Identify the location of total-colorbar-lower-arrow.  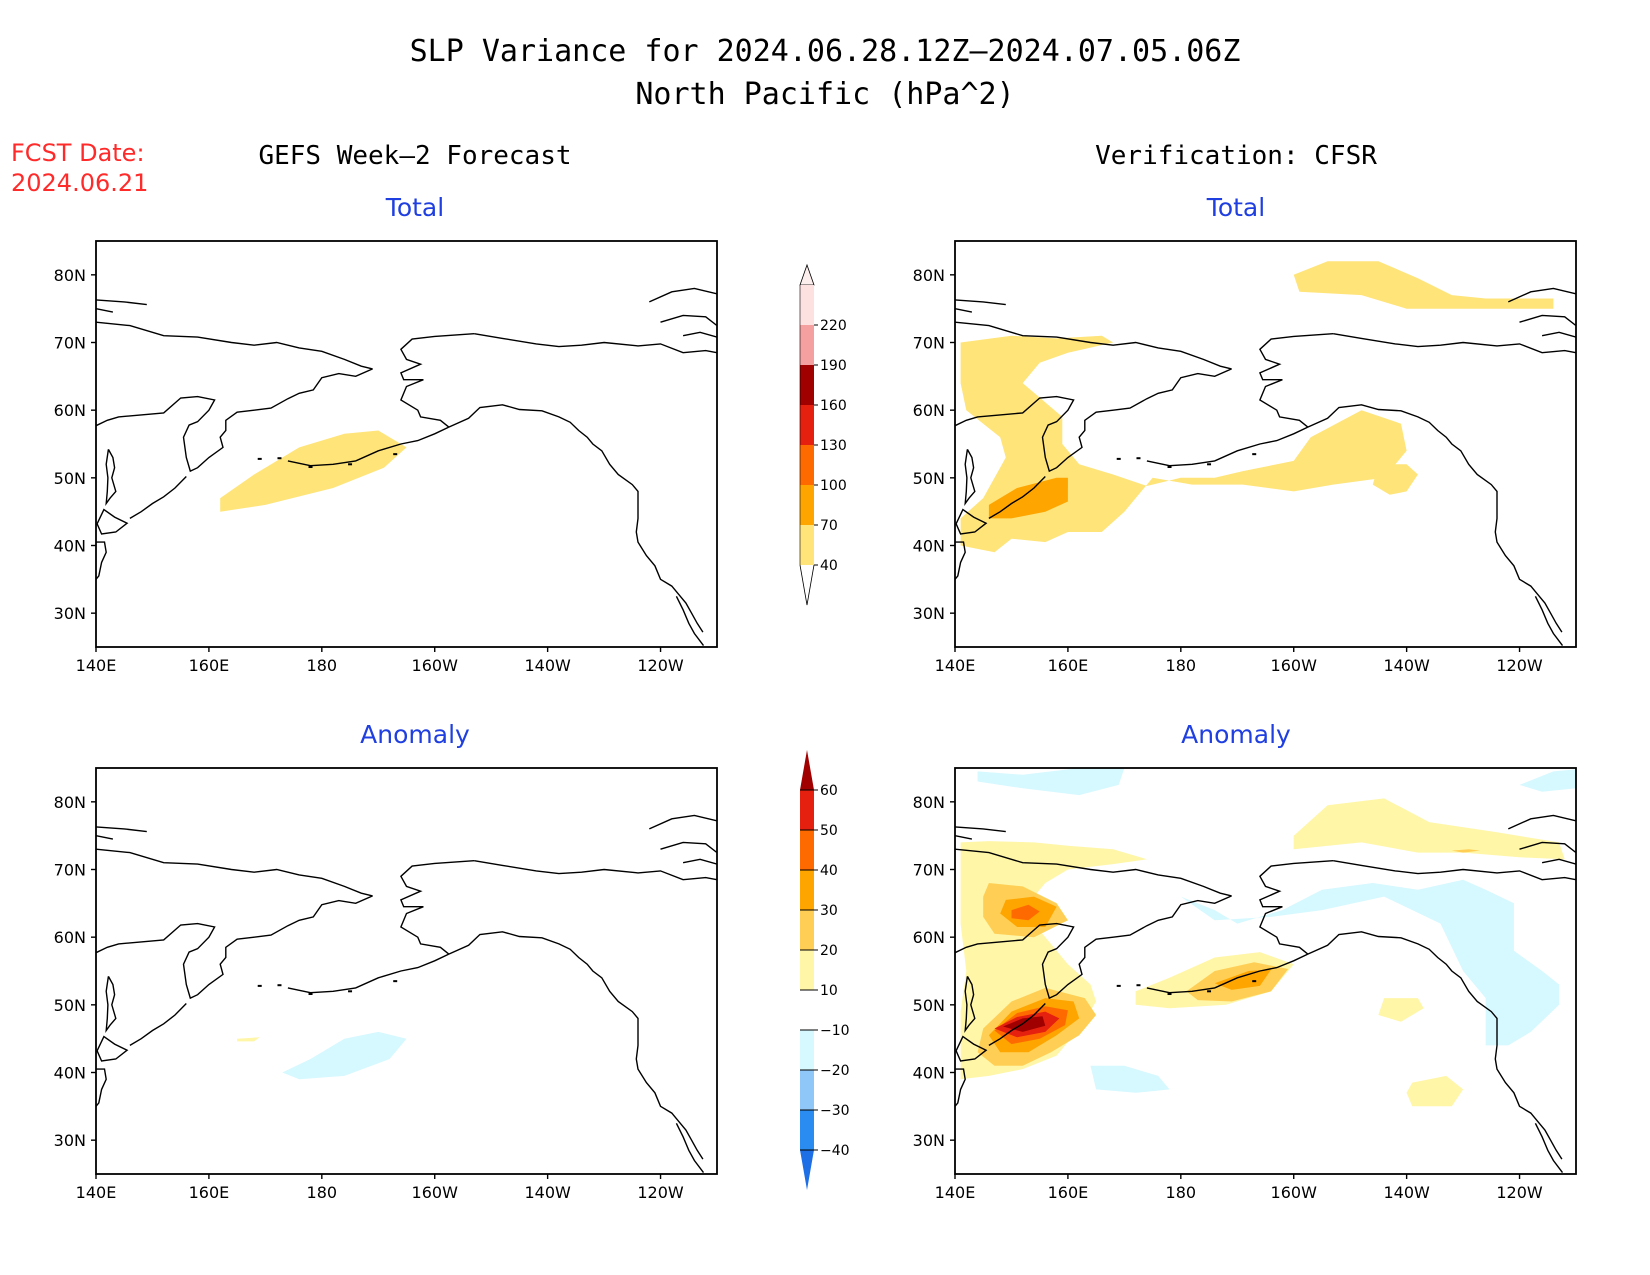
(807, 585).